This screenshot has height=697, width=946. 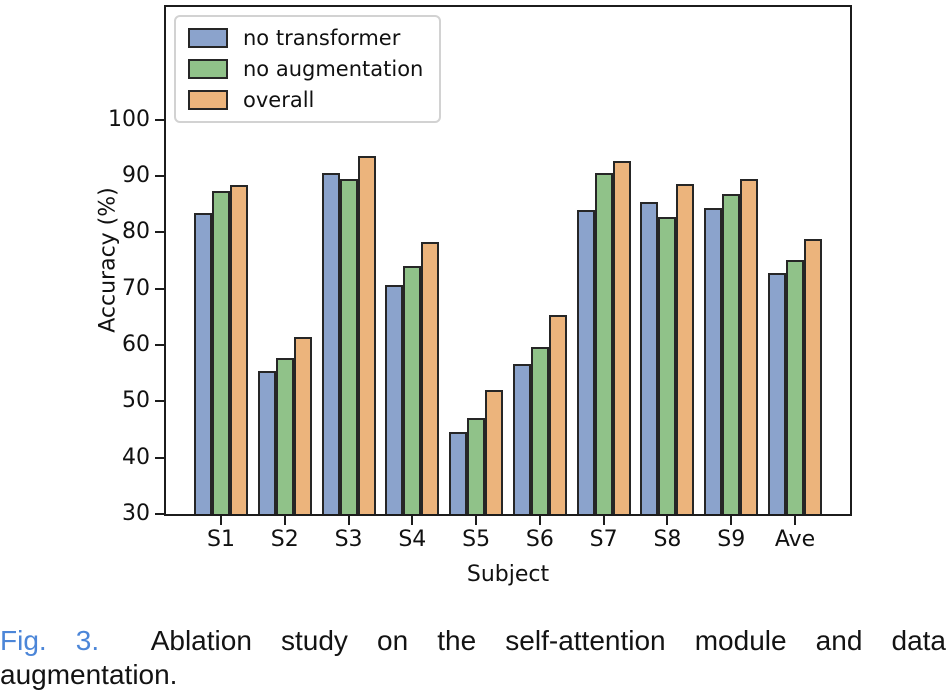 I want to click on y-tick-label: 40, so click(x=136, y=457).